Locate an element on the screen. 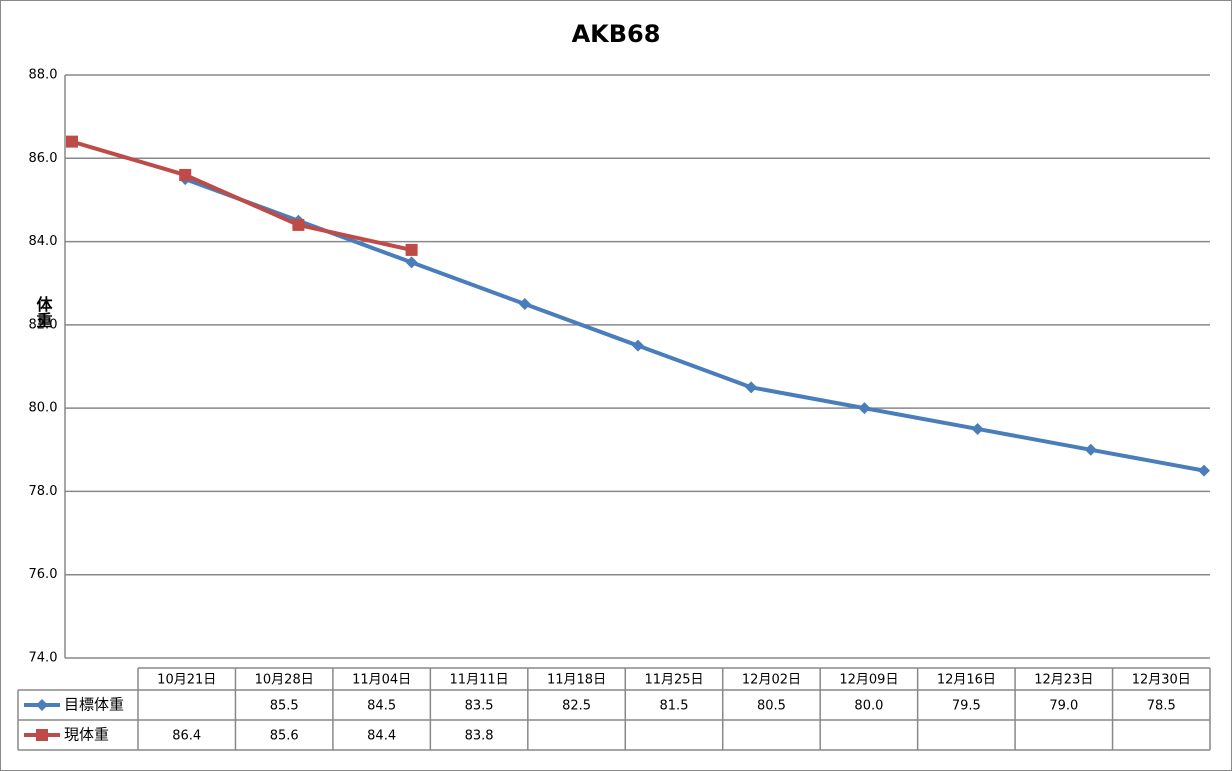  table-value: 85.6 is located at coordinates (284, 736).